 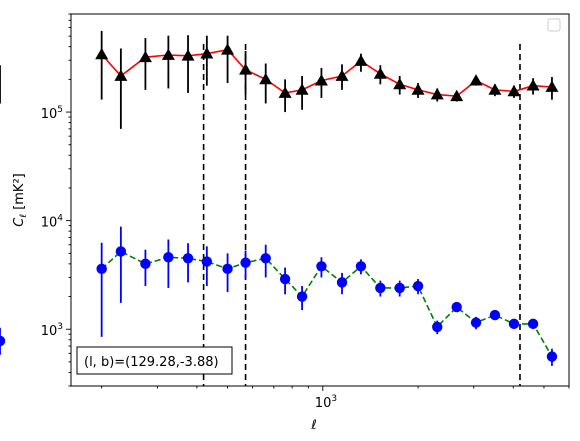 I want to click on annotation-box, so click(x=154, y=360).